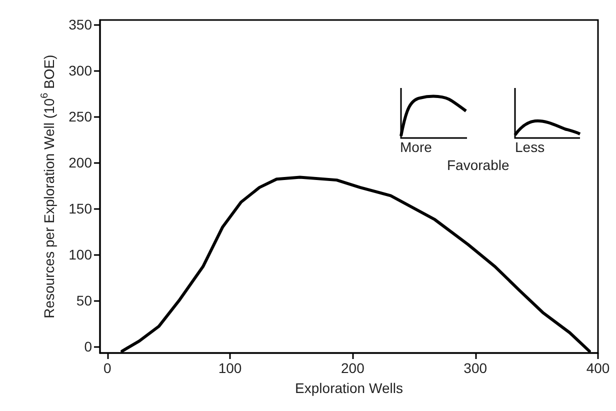 The width and height of the screenshot is (616, 411). Describe the element at coordinates (598, 368) in the screenshot. I see `x-tick-label: 400` at that location.